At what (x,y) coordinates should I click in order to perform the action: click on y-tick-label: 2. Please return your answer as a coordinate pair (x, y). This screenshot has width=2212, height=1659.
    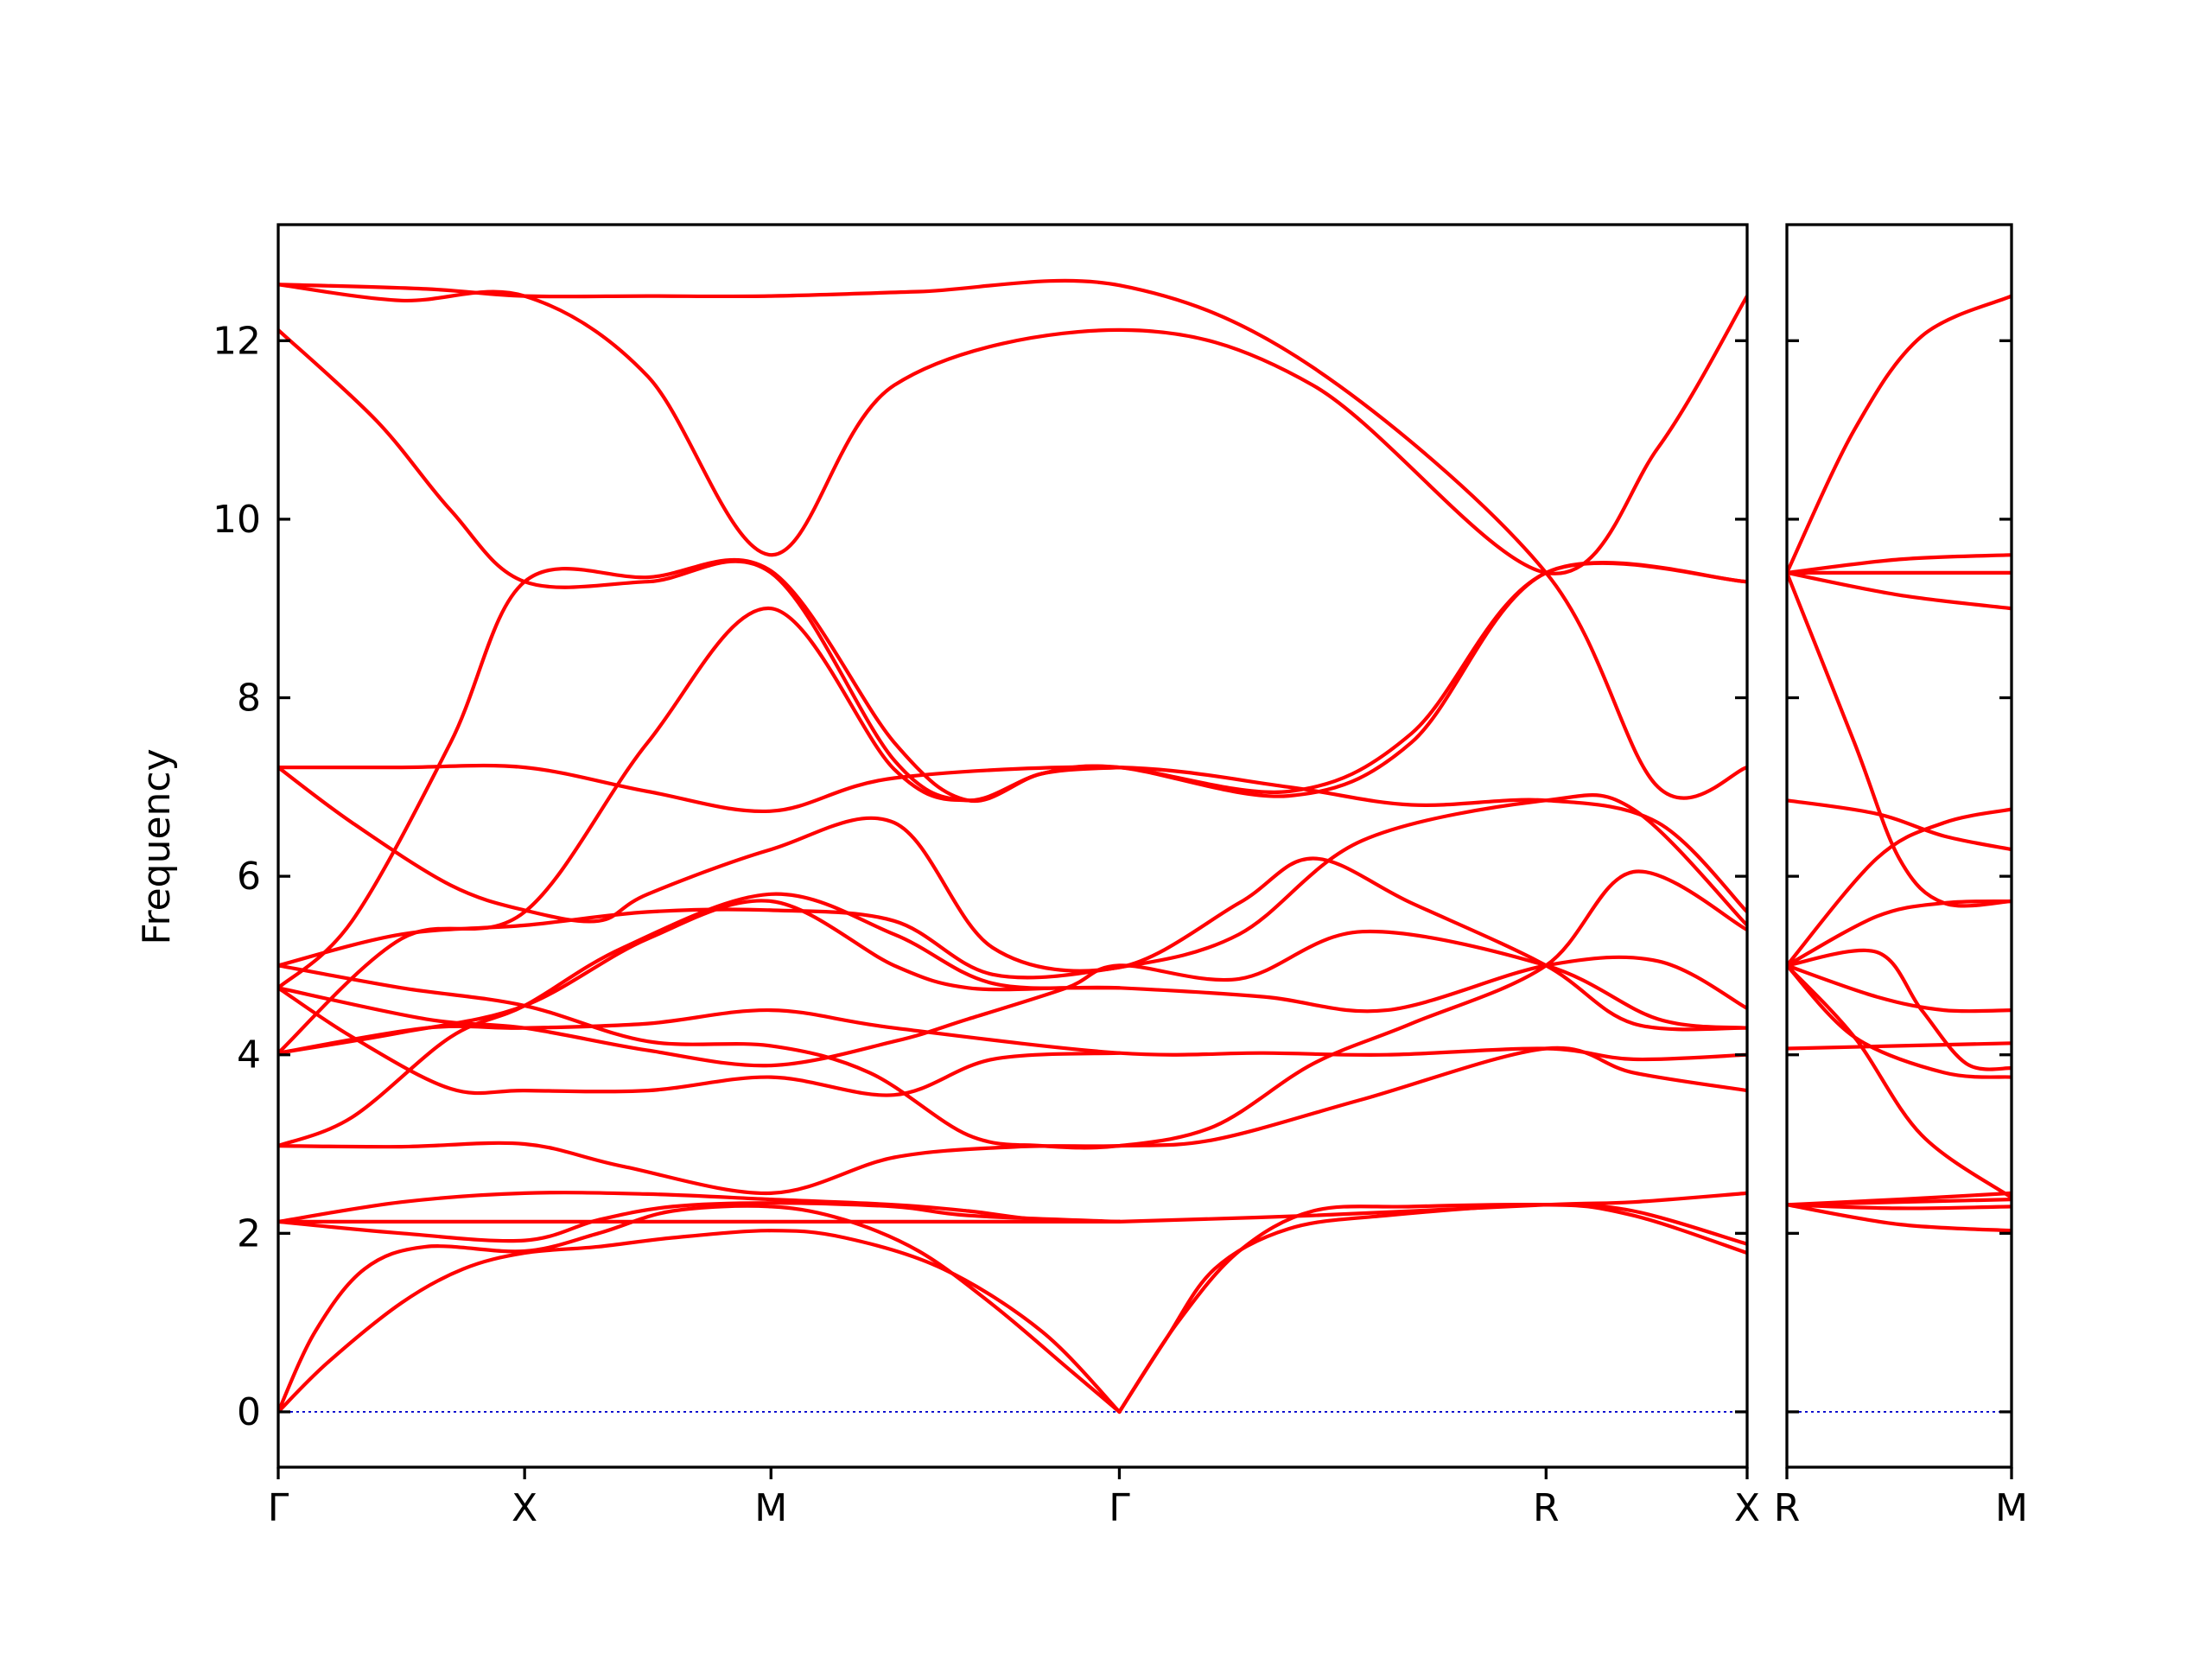
    Looking at the image, I should click on (249, 1233).